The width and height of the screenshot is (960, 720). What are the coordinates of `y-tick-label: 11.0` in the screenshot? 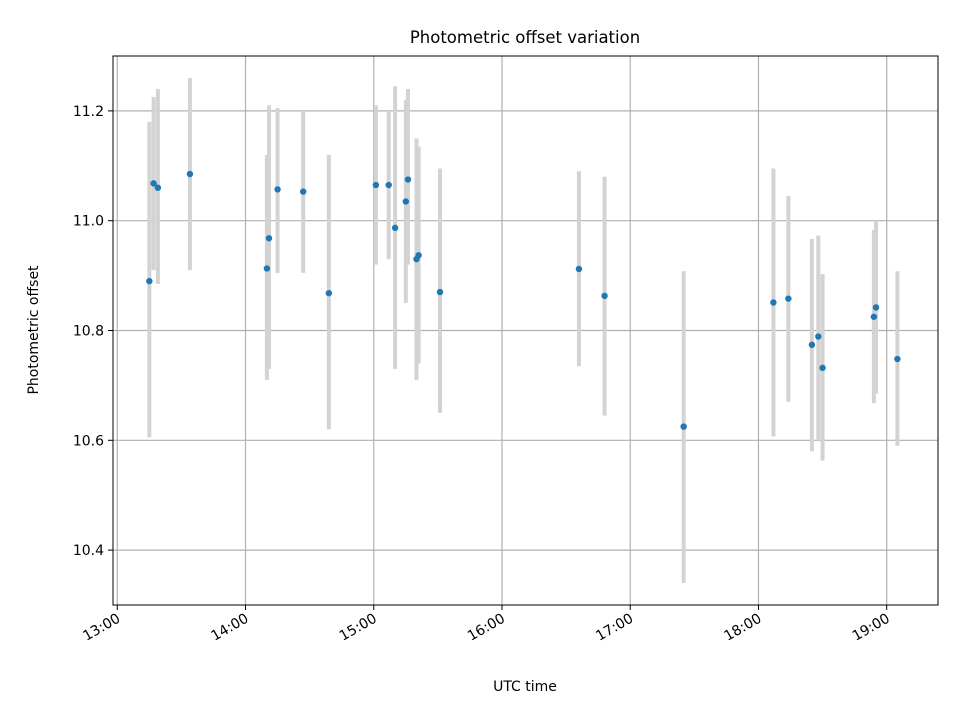 It's located at (88, 222).